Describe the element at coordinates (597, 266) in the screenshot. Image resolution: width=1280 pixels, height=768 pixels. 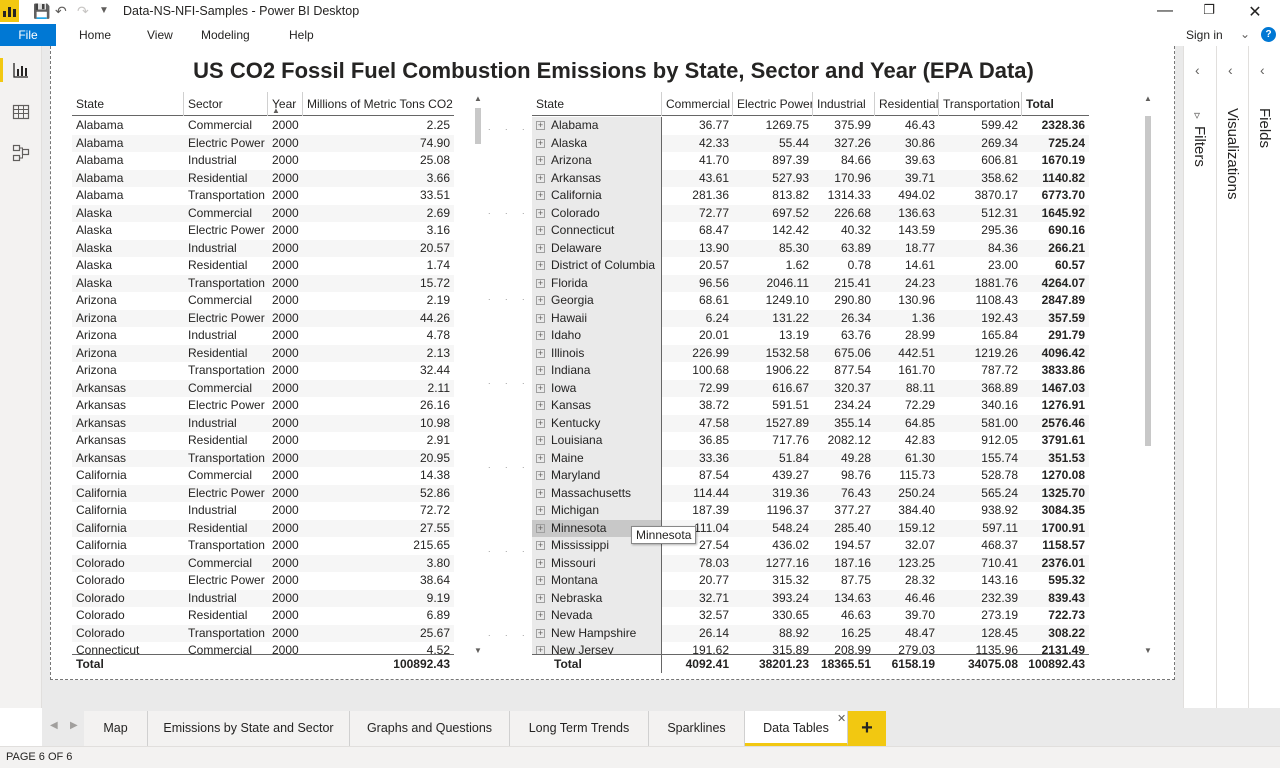
I see `matrix-row-header: + District of Columbia` at that location.